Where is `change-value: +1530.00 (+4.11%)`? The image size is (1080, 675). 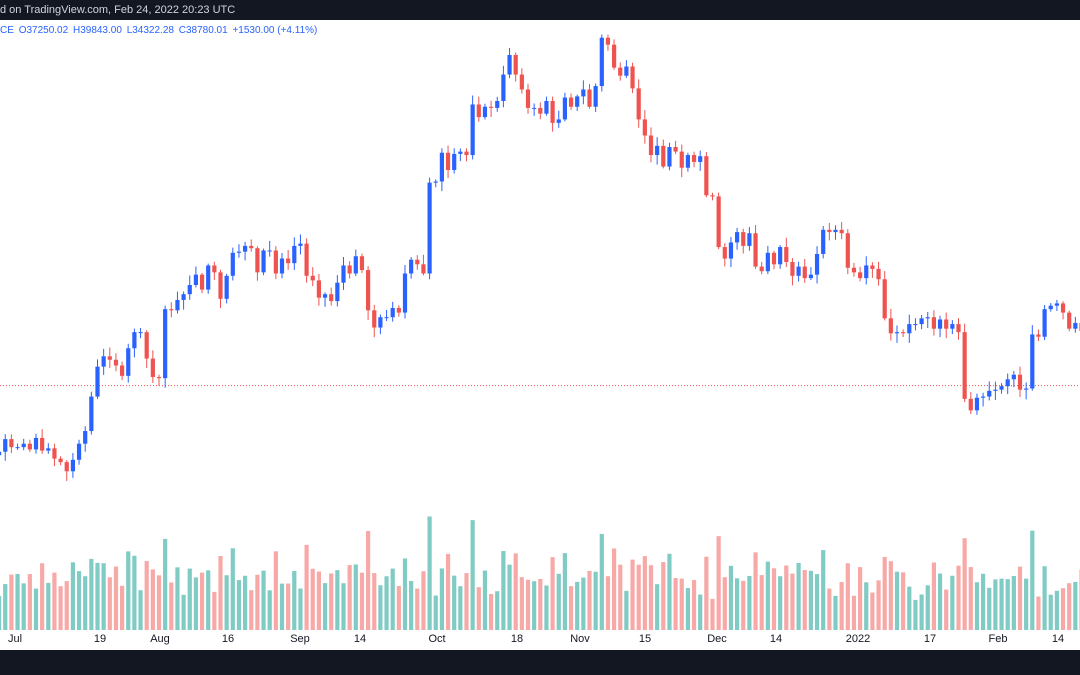
change-value: +1530.00 (+4.11%) is located at coordinates (275, 30).